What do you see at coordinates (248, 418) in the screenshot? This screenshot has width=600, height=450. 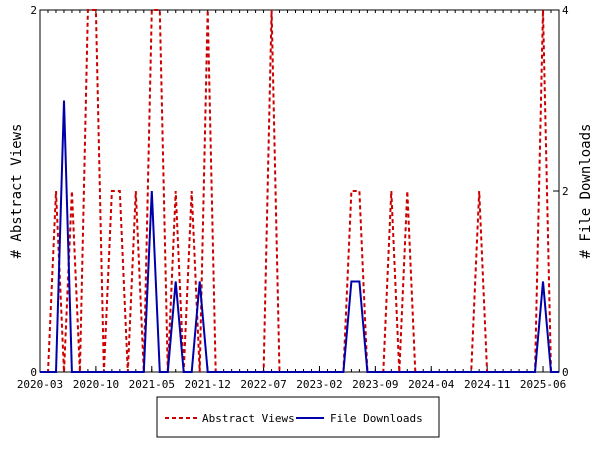 I see `legend-label-abstract-views: Abstract Views` at bounding box center [248, 418].